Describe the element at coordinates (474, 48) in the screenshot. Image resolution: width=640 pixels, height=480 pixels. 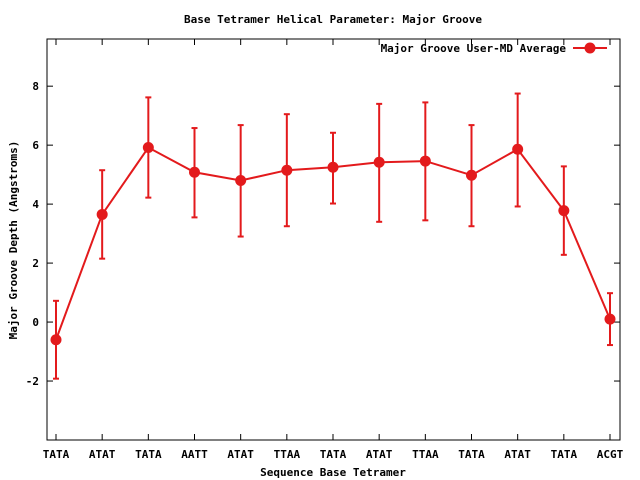
I see `legend-label: Major Groove User-MD Average` at that location.